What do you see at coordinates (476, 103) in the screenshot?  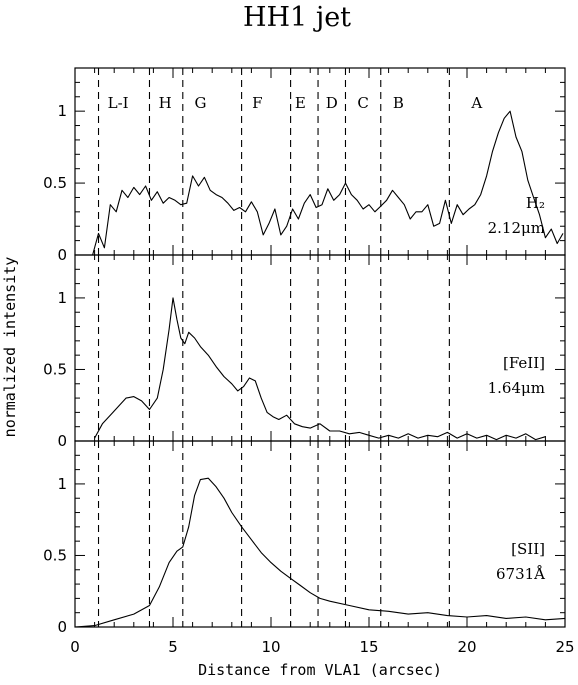 I see `knot-label: A` at bounding box center [476, 103].